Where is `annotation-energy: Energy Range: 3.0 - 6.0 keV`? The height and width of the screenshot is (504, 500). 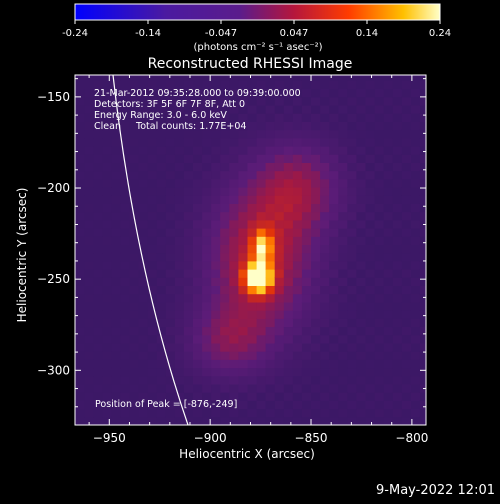
annotation-energy: Energy Range: 3.0 - 6.0 keV is located at coordinates (160, 115).